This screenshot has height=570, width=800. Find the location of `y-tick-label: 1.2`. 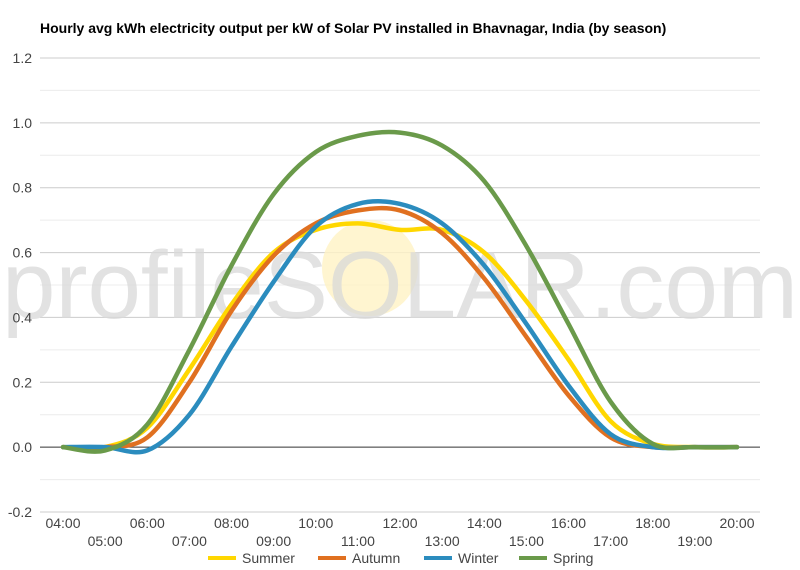

y-tick-label: 1.2 is located at coordinates (23, 58).